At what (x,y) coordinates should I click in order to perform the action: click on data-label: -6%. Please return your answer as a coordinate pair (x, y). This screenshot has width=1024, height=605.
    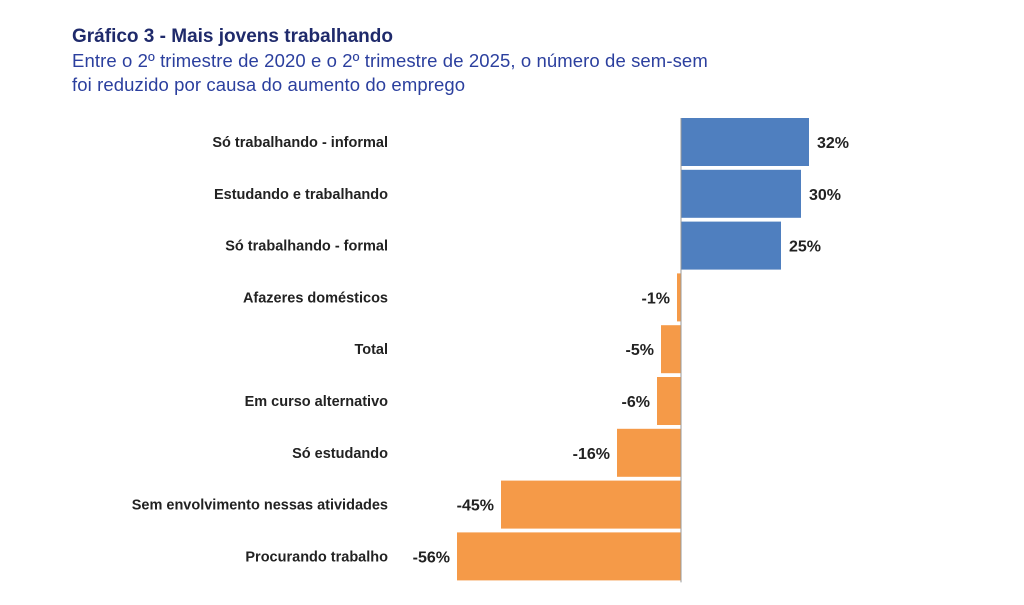
    Looking at the image, I should click on (636, 402).